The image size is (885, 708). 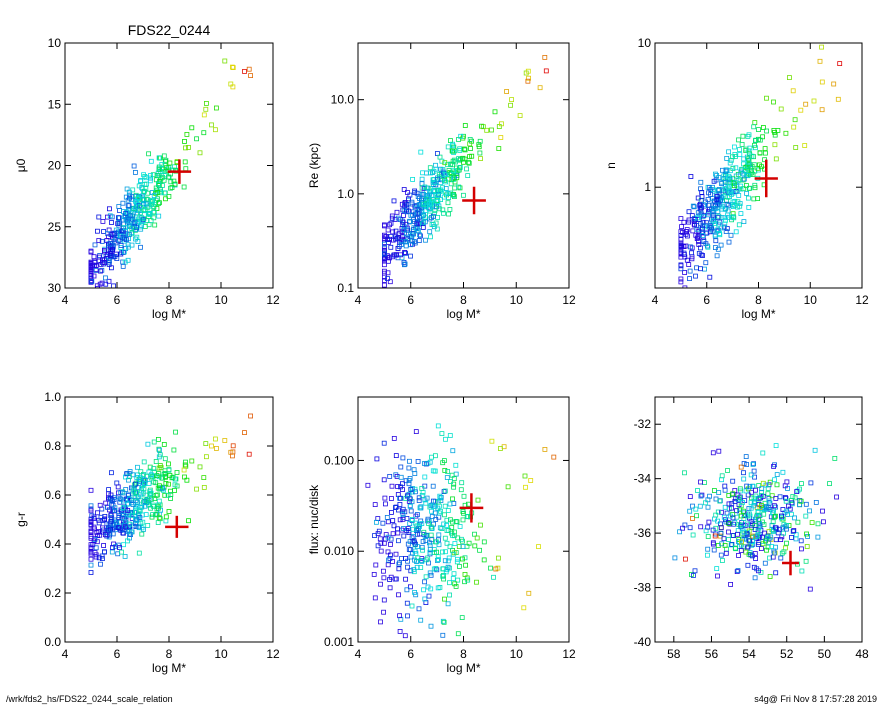 I want to click on plot-frame, so click(x=758, y=519).